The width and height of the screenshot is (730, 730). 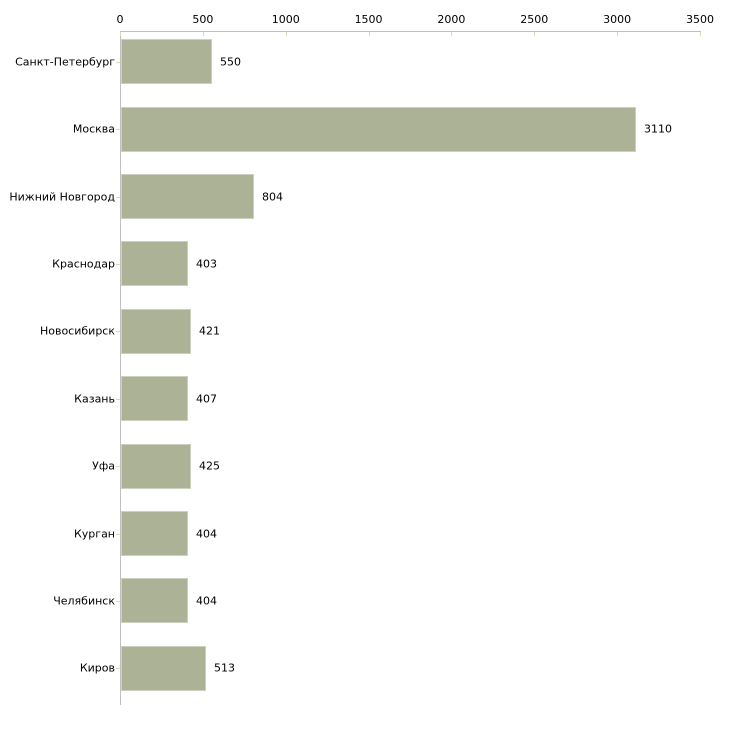 What do you see at coordinates (94, 399) in the screenshot?
I see `category-label: Казань` at bounding box center [94, 399].